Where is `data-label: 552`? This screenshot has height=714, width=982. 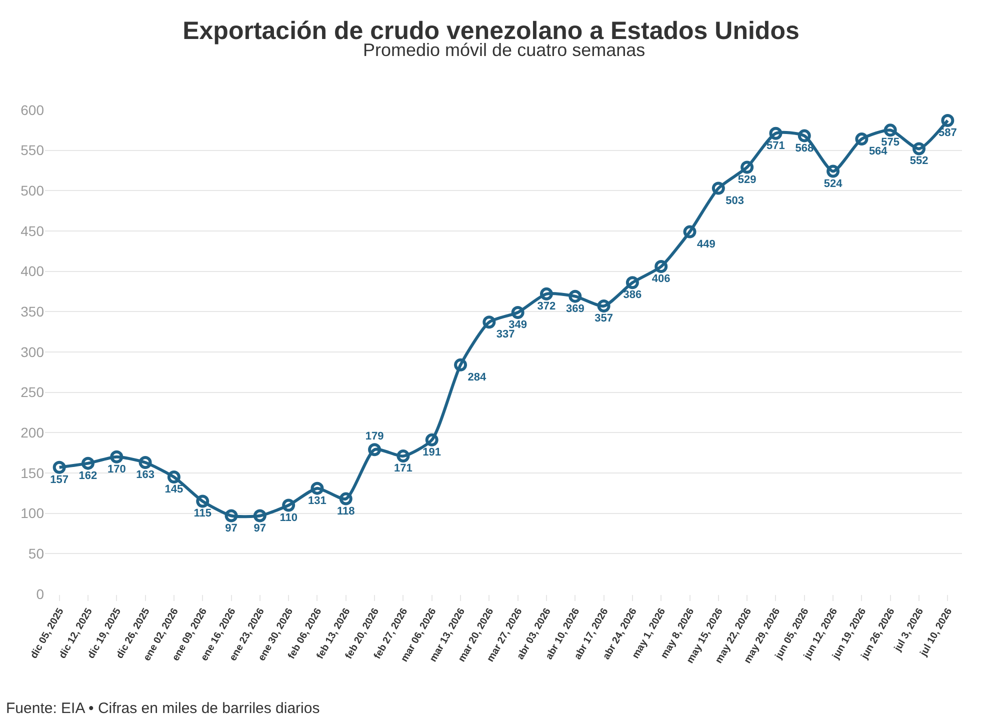
data-label: 552 is located at coordinates (919, 161).